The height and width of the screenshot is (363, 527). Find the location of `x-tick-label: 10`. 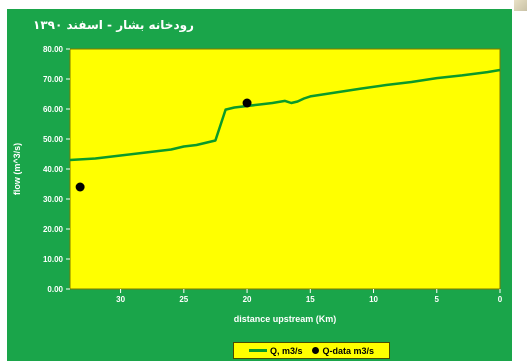

x-tick-label: 10 is located at coordinates (373, 299).